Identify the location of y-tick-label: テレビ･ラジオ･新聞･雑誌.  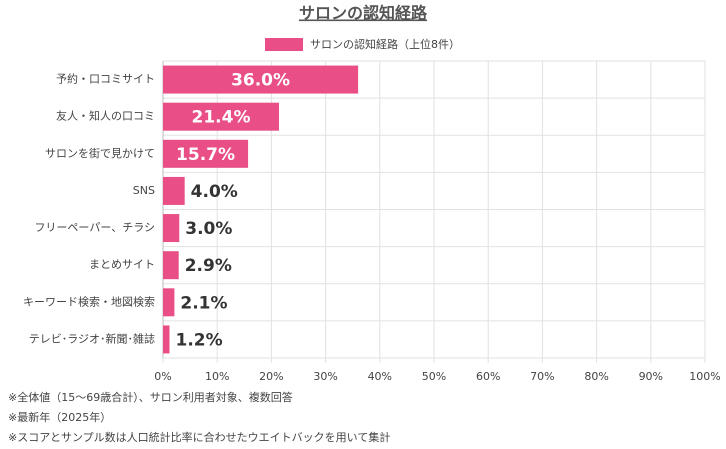
(92, 338).